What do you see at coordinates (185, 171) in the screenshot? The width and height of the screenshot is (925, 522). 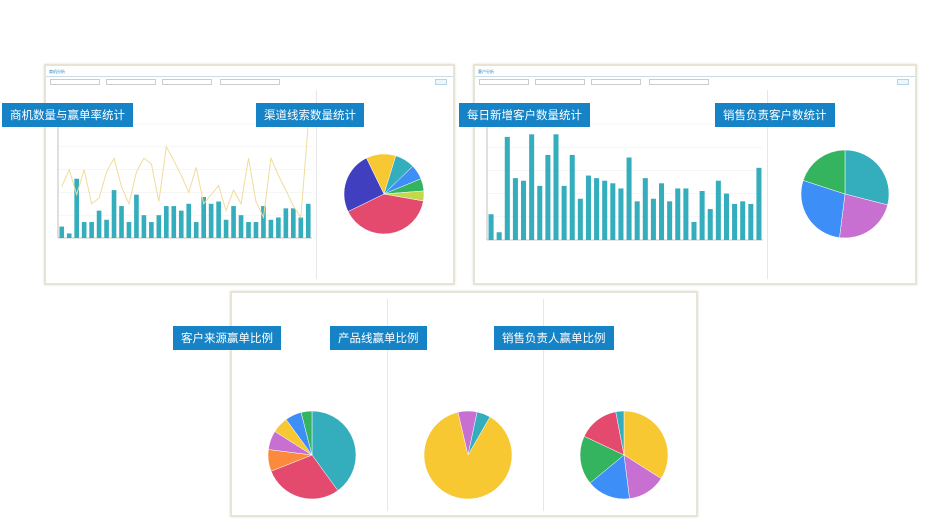 I see `series-line` at bounding box center [185, 171].